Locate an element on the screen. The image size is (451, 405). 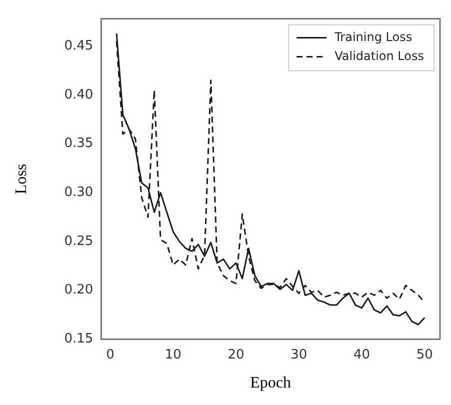
y-tick-label: 0.25 is located at coordinates (79, 241).